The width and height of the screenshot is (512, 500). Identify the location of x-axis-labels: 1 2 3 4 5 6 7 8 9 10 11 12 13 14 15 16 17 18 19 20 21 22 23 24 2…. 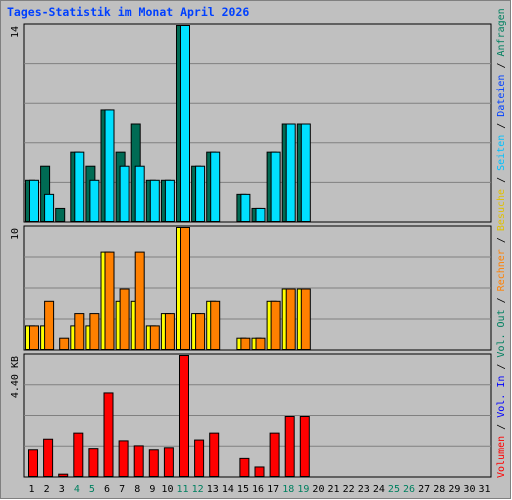
(260, 489).